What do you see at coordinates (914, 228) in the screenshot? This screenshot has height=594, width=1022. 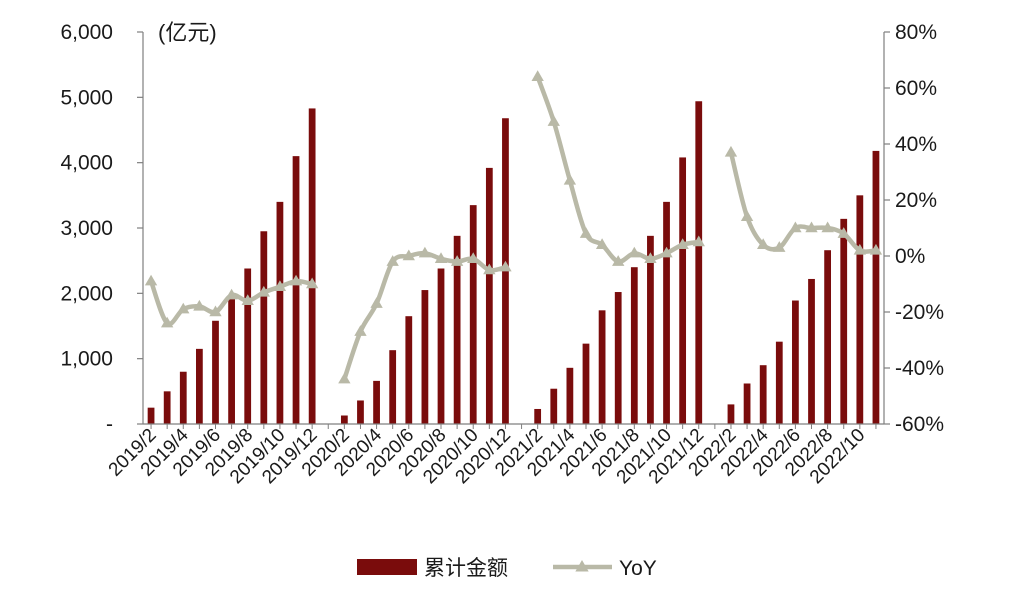 I see `right-axis-ticks: -60% -40% -20% 0% 20% 40% 60% 80%` at bounding box center [914, 228].